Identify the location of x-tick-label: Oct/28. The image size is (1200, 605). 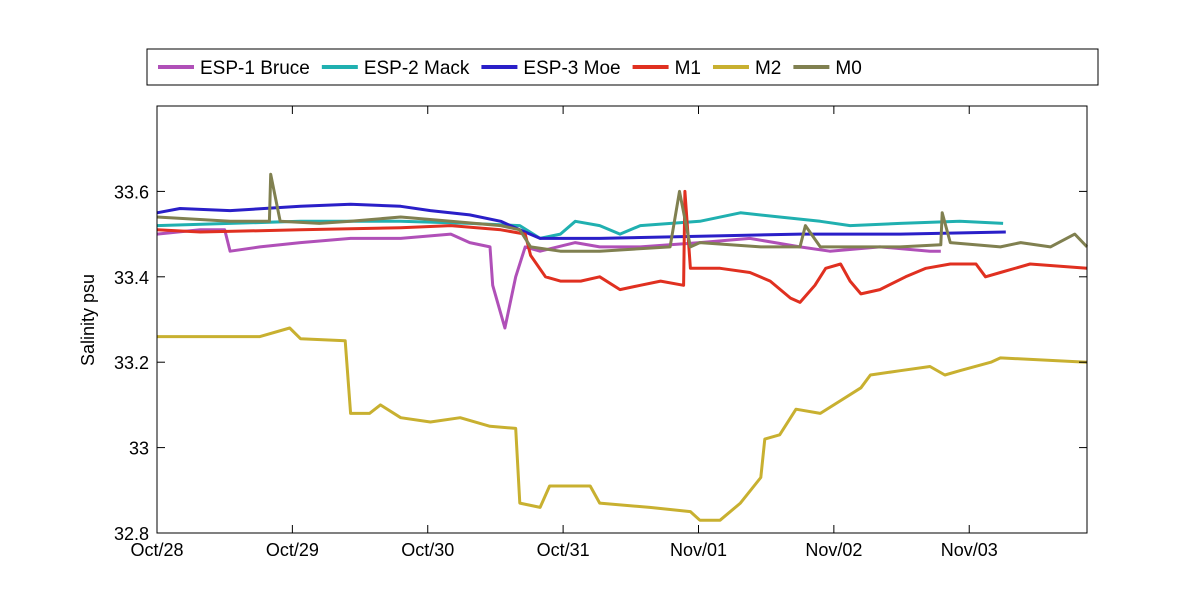
(156, 550).